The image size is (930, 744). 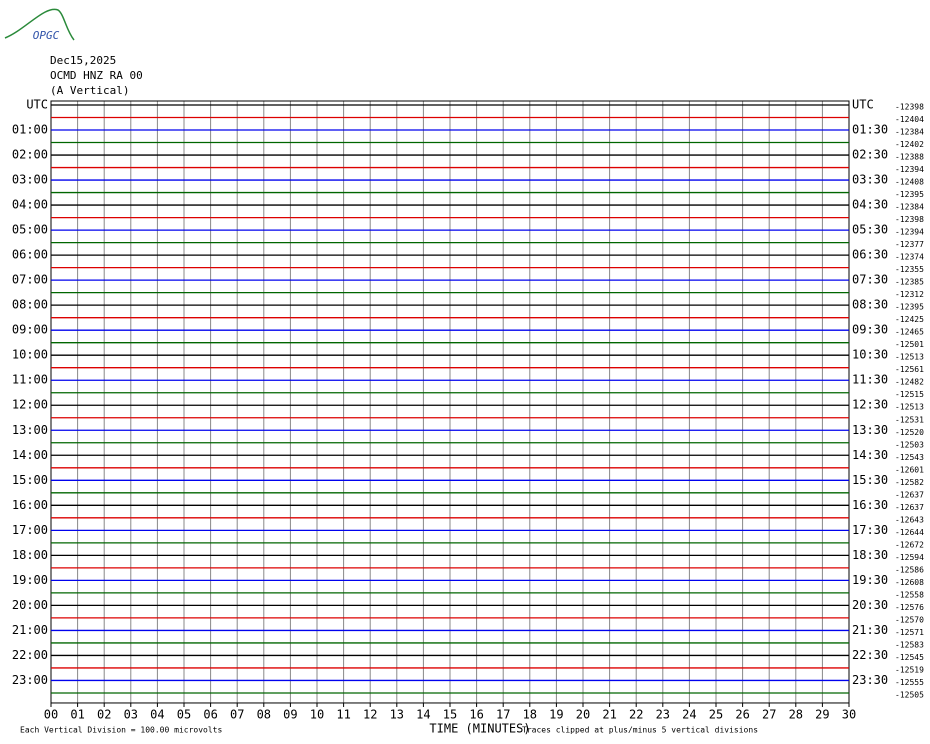 I want to click on left-time-label: 01:00, so click(x=30, y=130).